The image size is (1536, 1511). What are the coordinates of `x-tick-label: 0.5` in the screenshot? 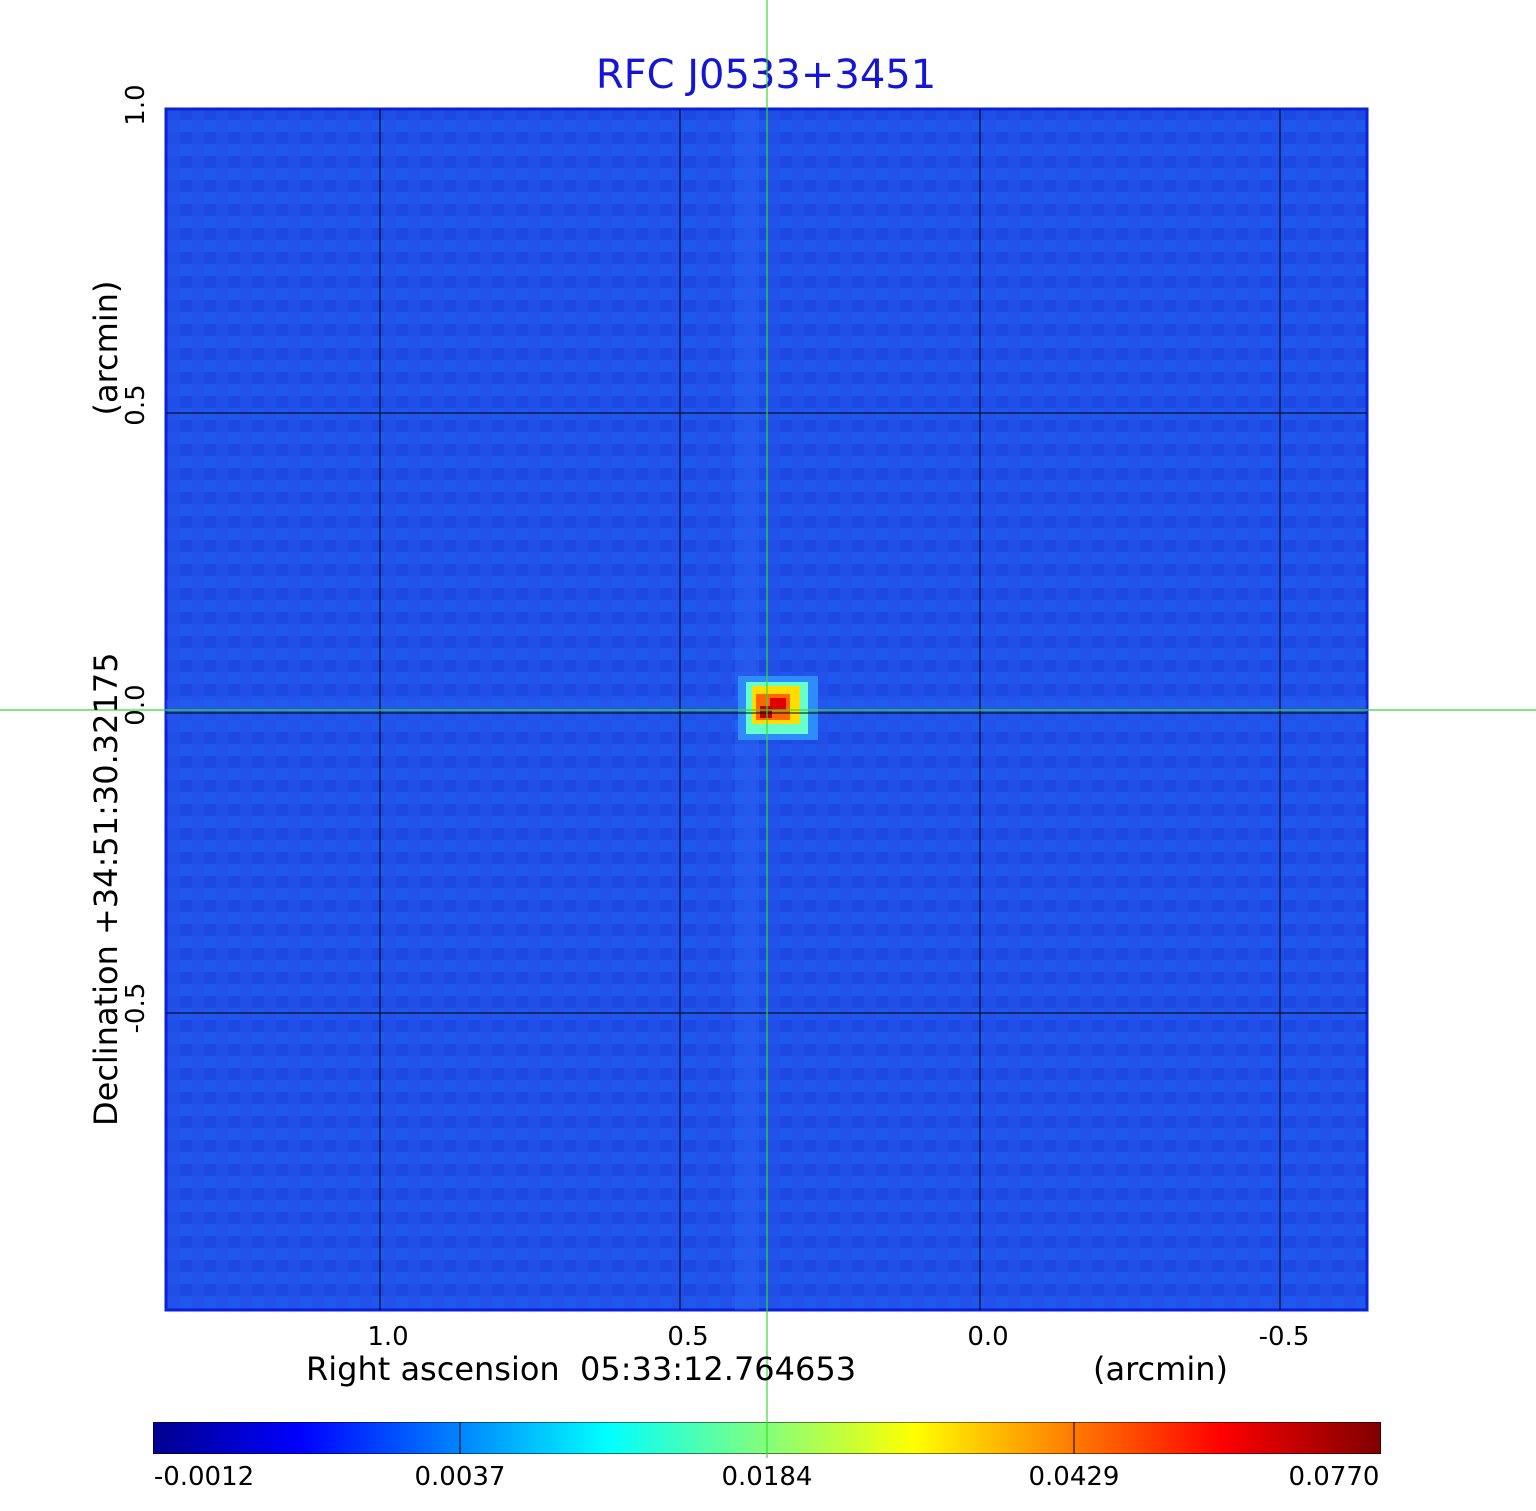 It's located at (688, 1337).